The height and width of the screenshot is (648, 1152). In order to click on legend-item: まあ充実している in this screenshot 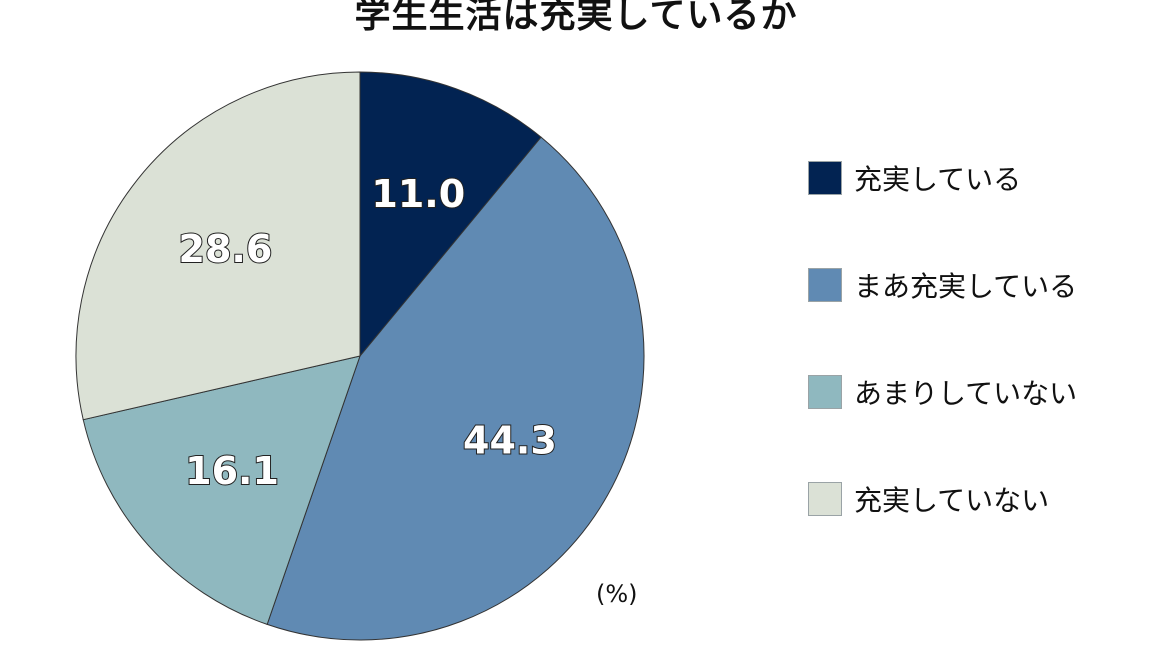, I will do `click(973, 285)`.